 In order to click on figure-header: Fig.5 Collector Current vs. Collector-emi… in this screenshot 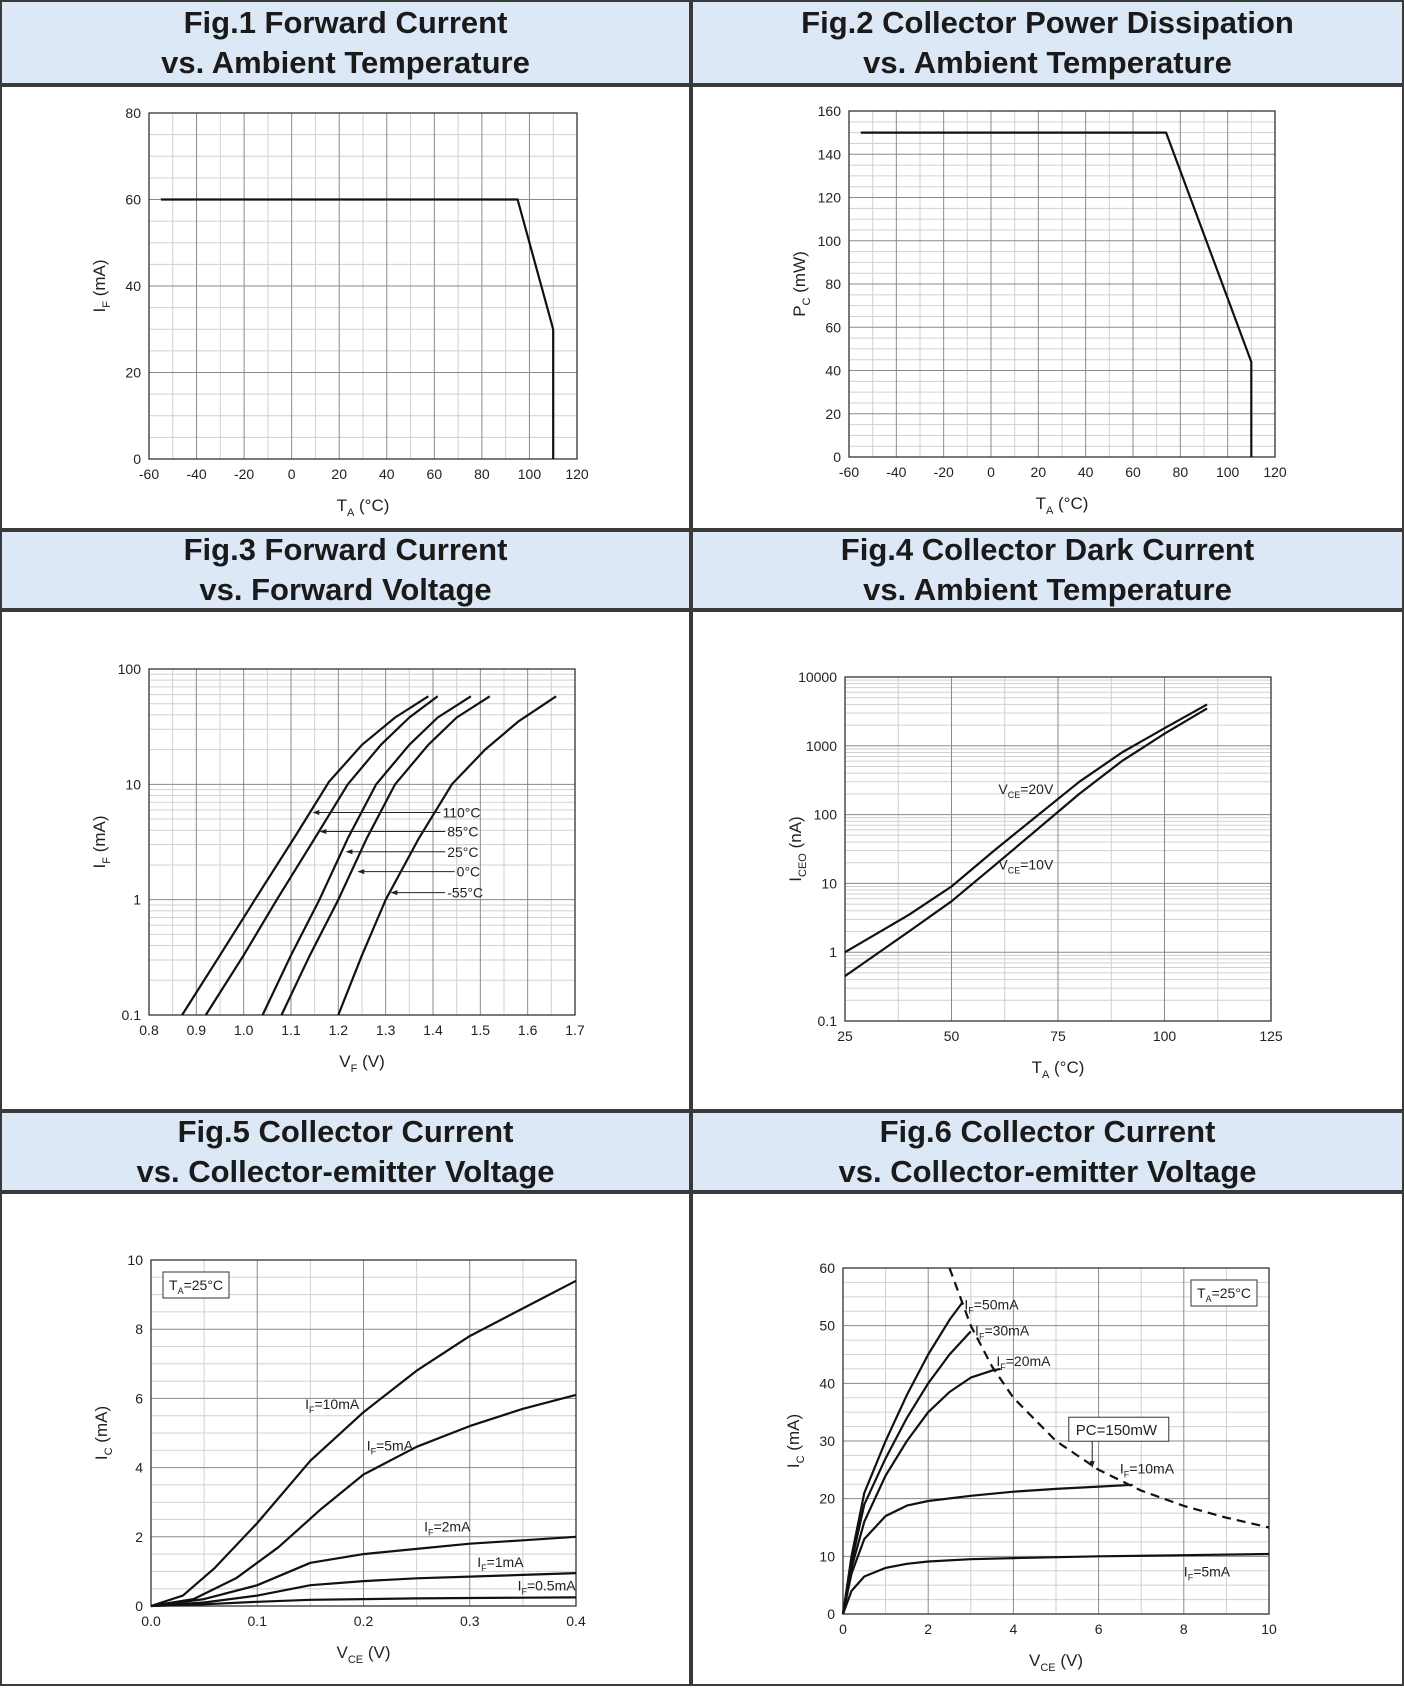, I will do `click(345, 1151)`.